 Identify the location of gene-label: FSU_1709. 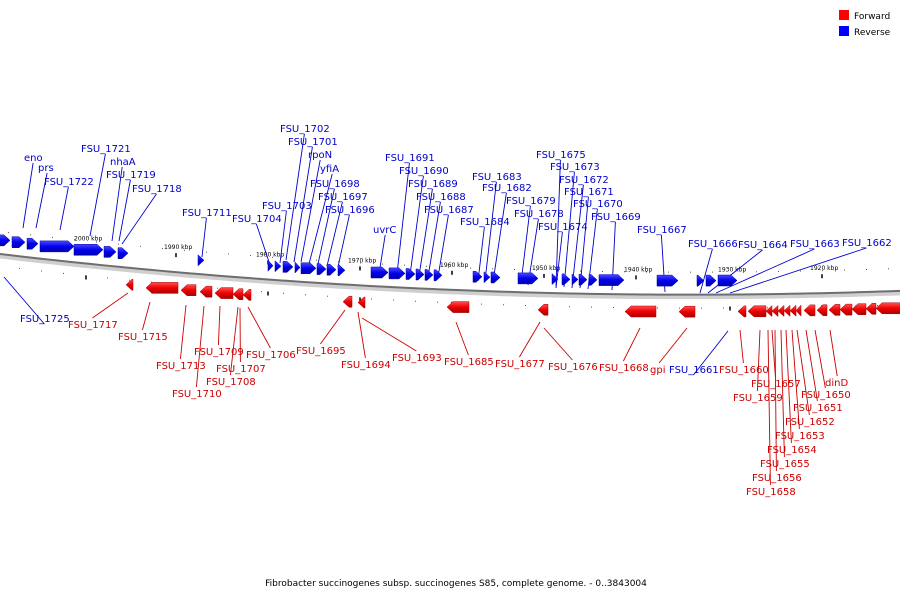
(219, 352).